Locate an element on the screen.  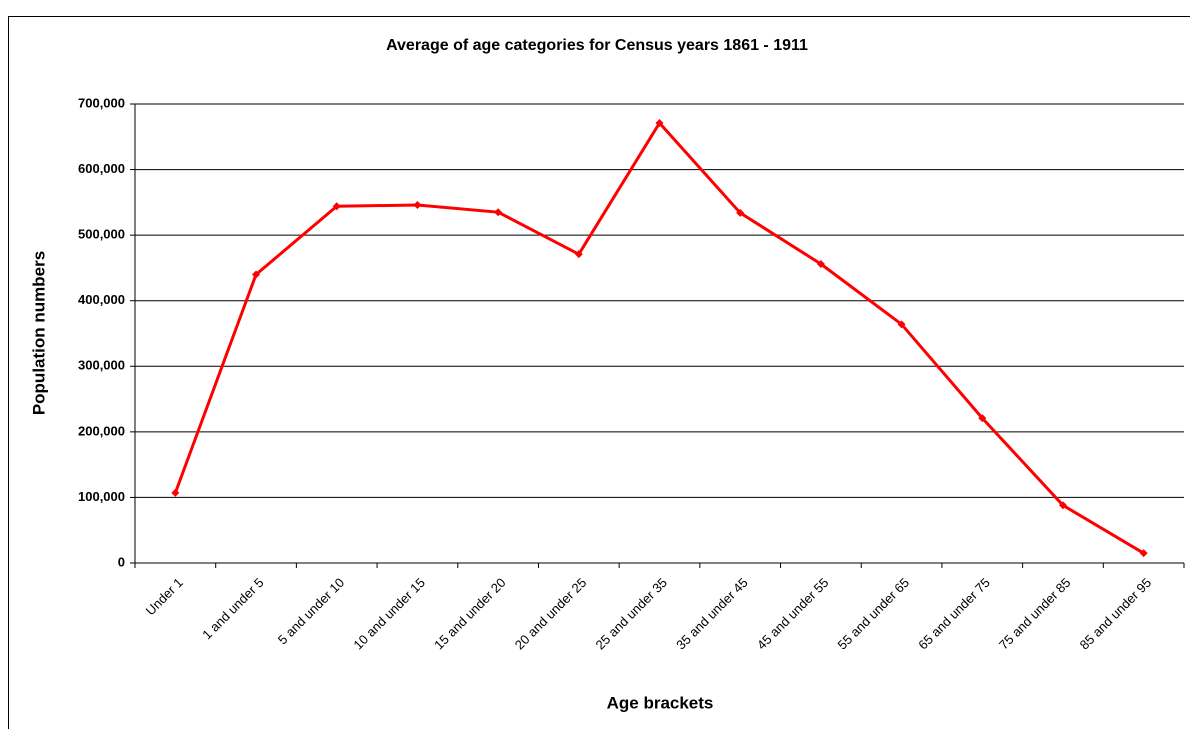
x-tick-label: 35 and under 45 is located at coordinates (712, 614).